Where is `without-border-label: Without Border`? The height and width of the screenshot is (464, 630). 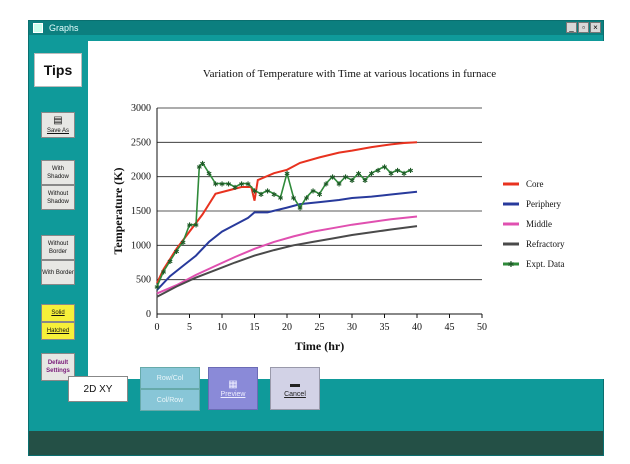
without-border-label: Without Border is located at coordinates (58, 247).